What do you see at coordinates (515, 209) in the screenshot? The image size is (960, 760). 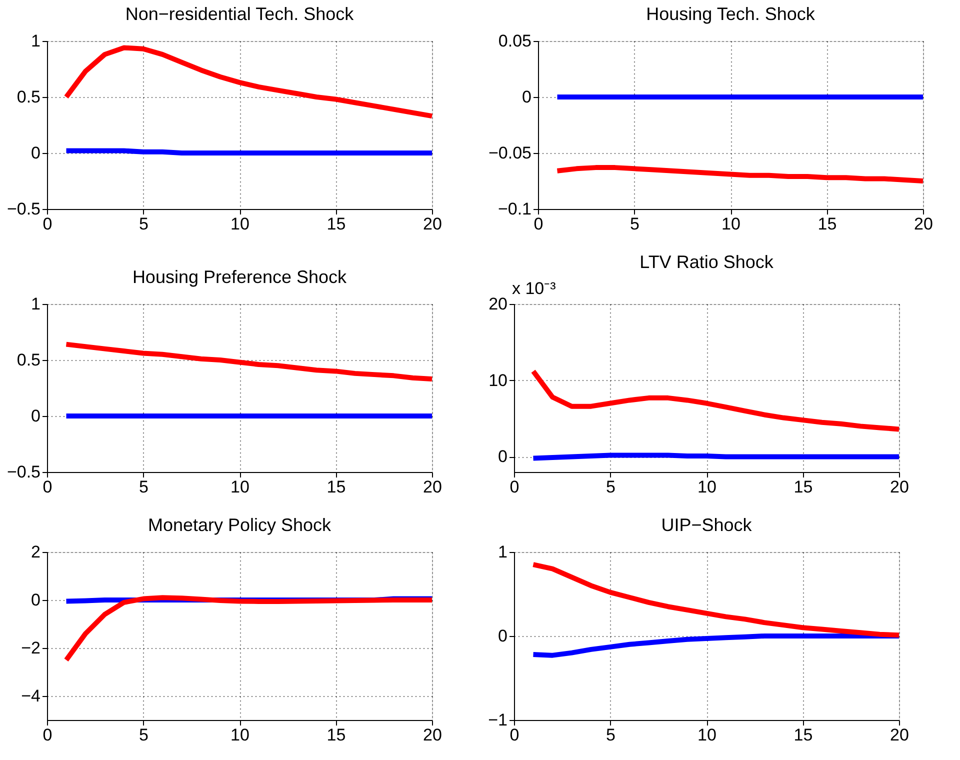 I see `y-tick-label: −0.1` at bounding box center [515, 209].